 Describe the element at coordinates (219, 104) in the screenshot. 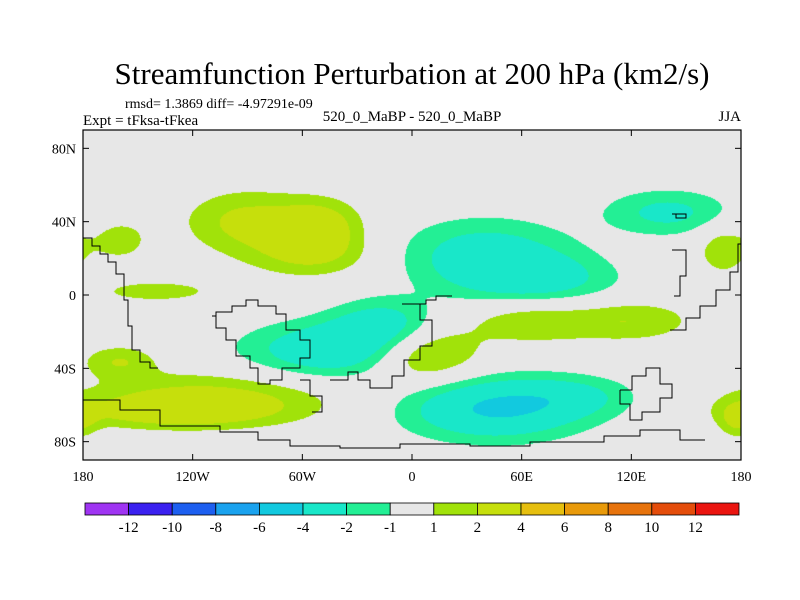

I see `stats-label: rmsd= 1.3869 diff= -4.97291e-09` at that location.